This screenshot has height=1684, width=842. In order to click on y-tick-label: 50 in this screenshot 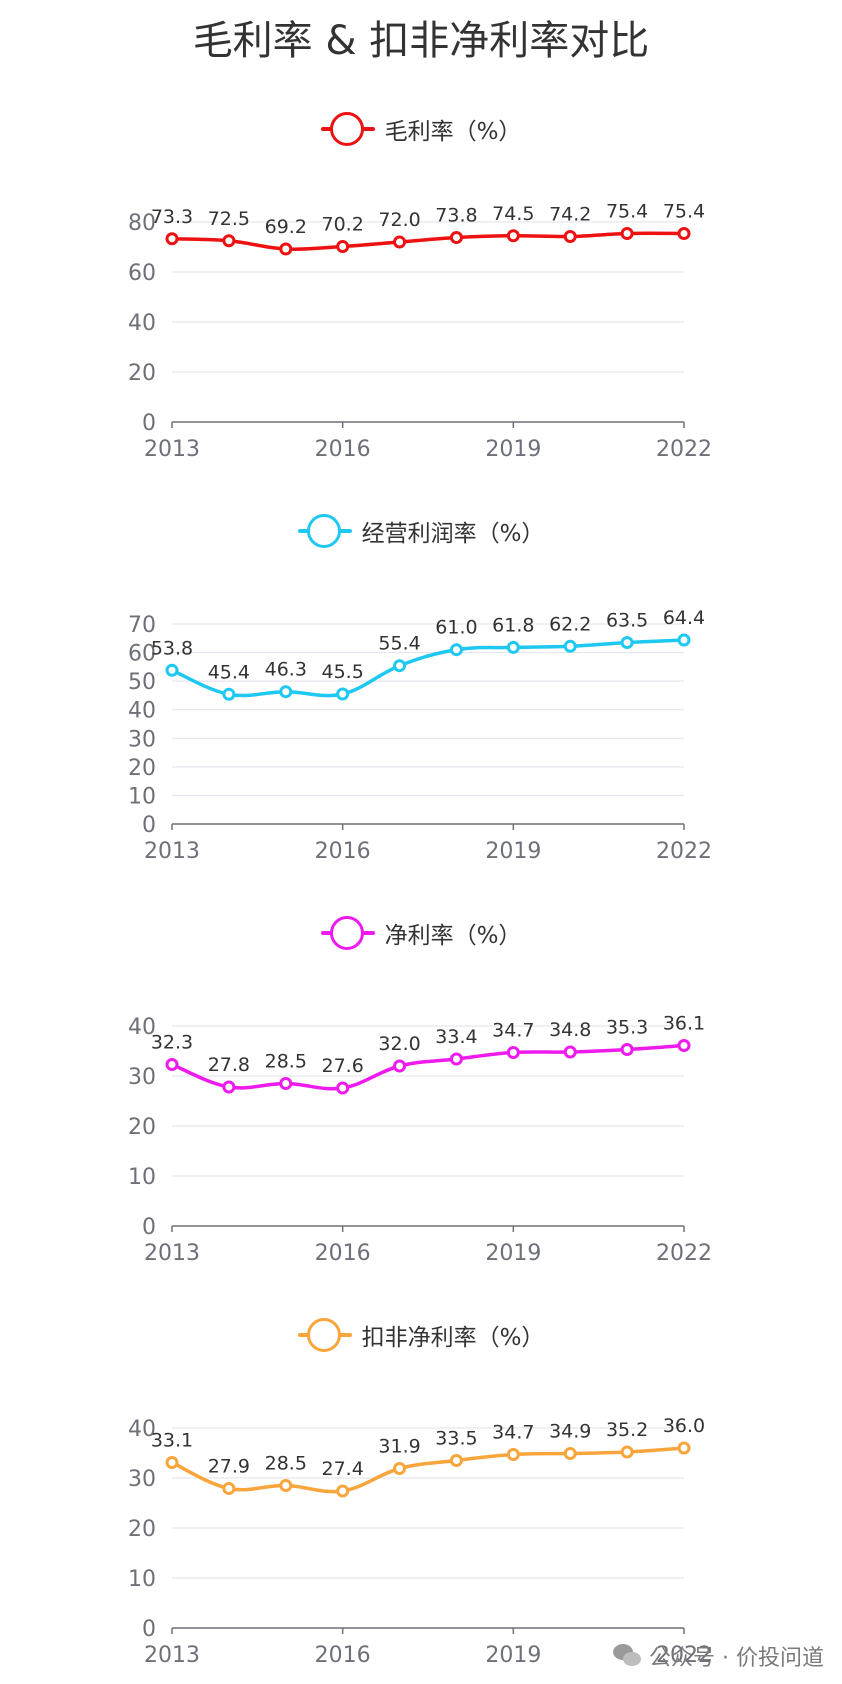, I will do `click(142, 682)`.